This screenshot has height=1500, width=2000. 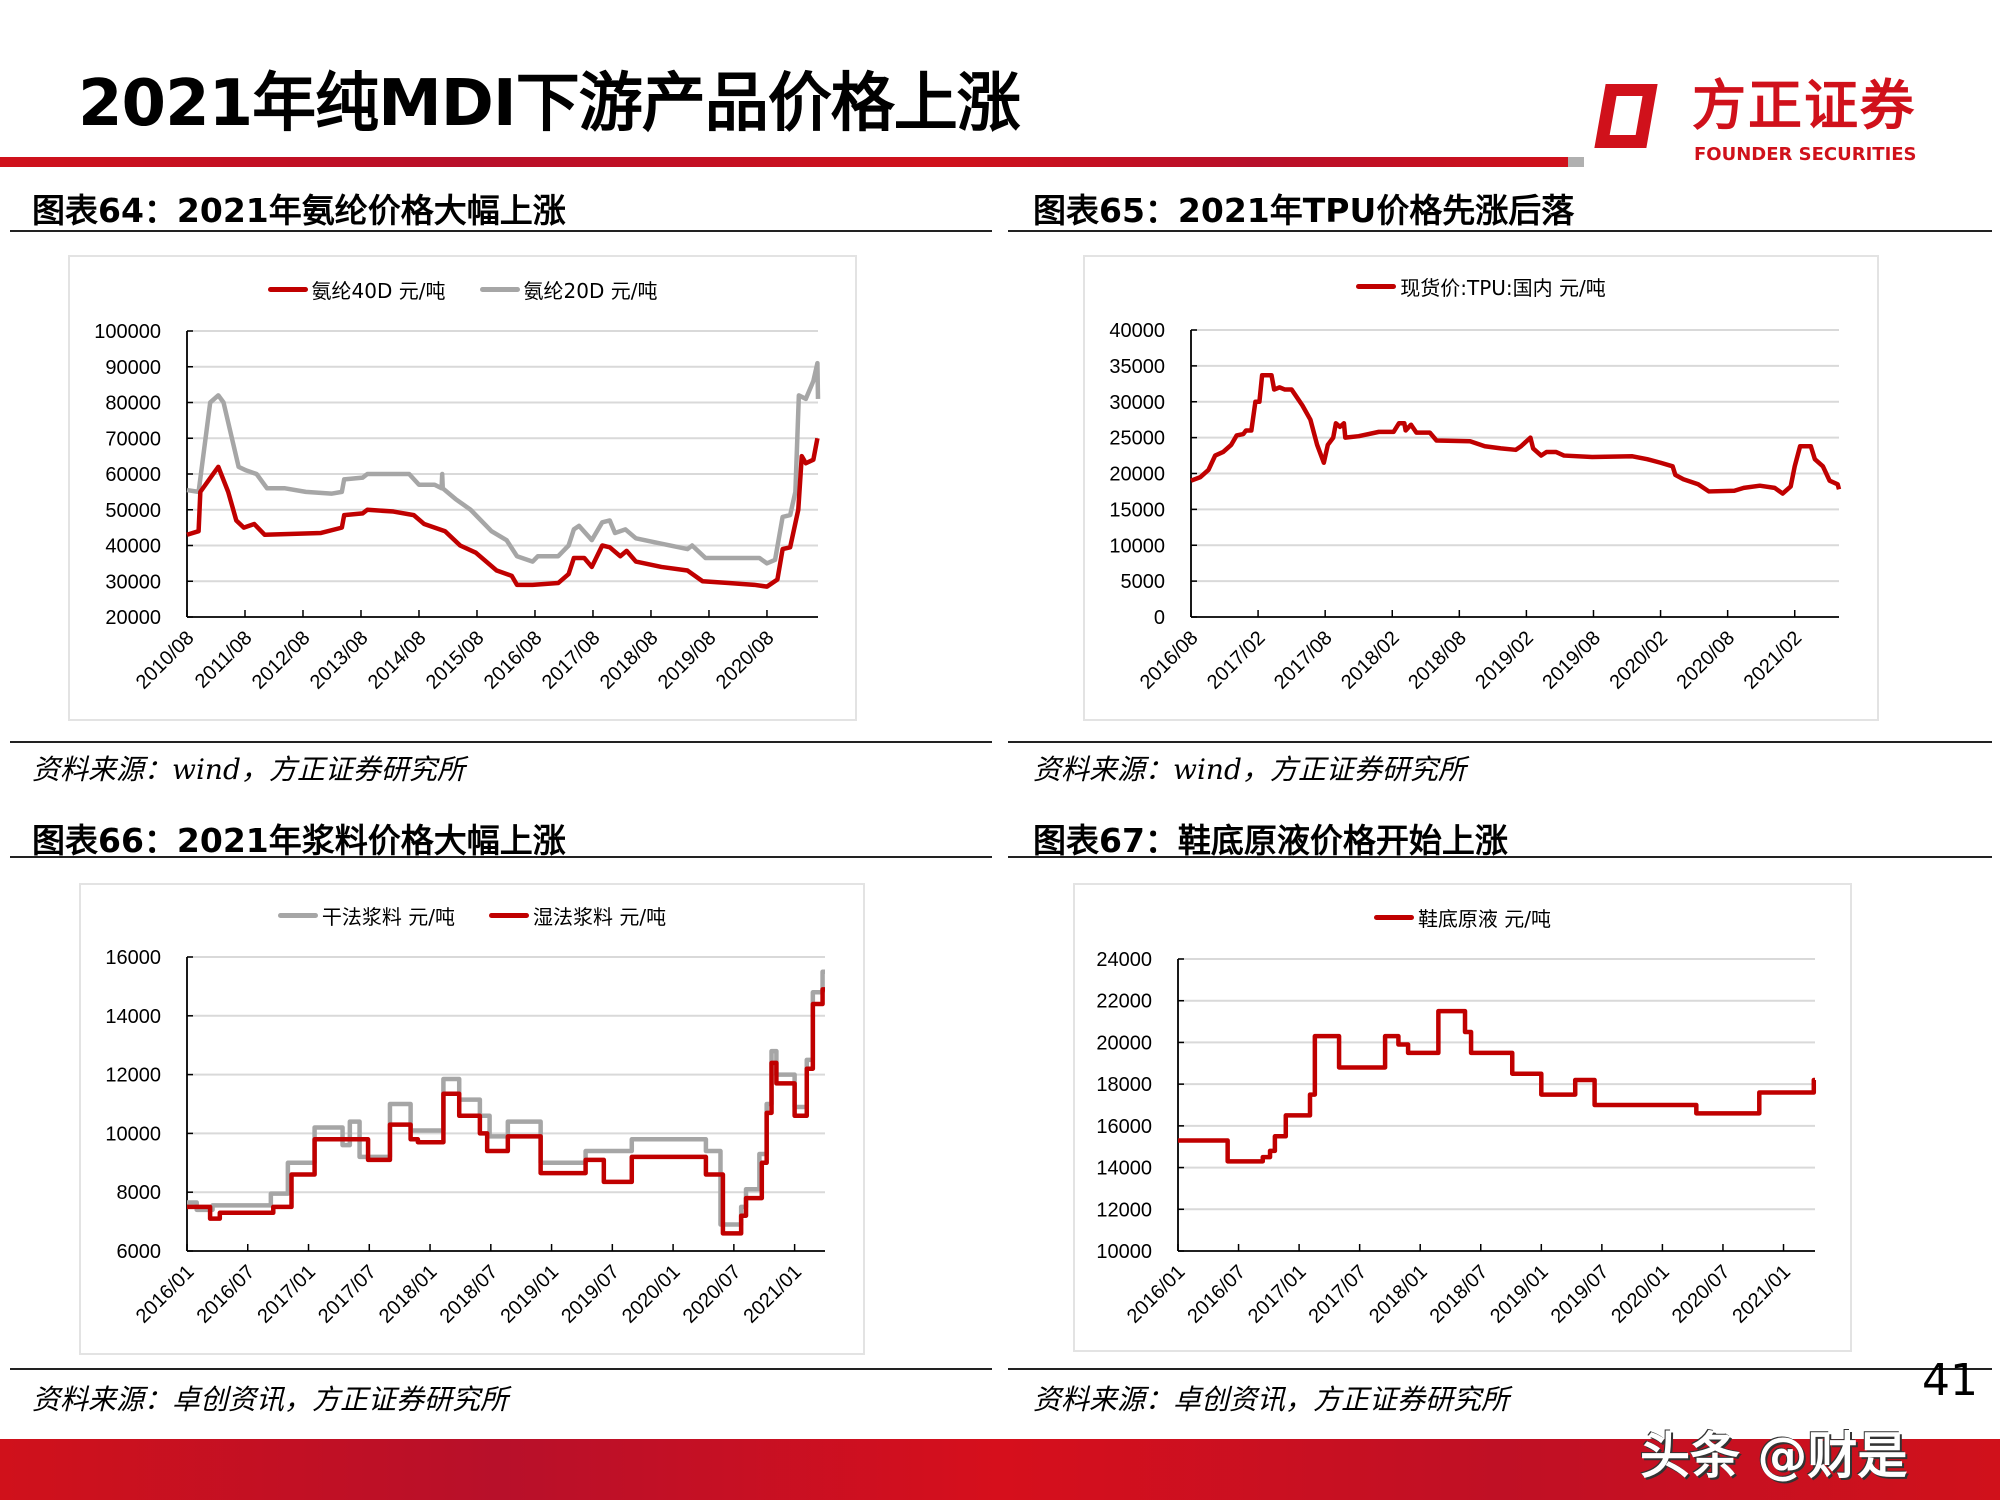 I want to click on founder-securities-logo: 方正证券 FOUNDER SECURITIES, so click(x=1762, y=120).